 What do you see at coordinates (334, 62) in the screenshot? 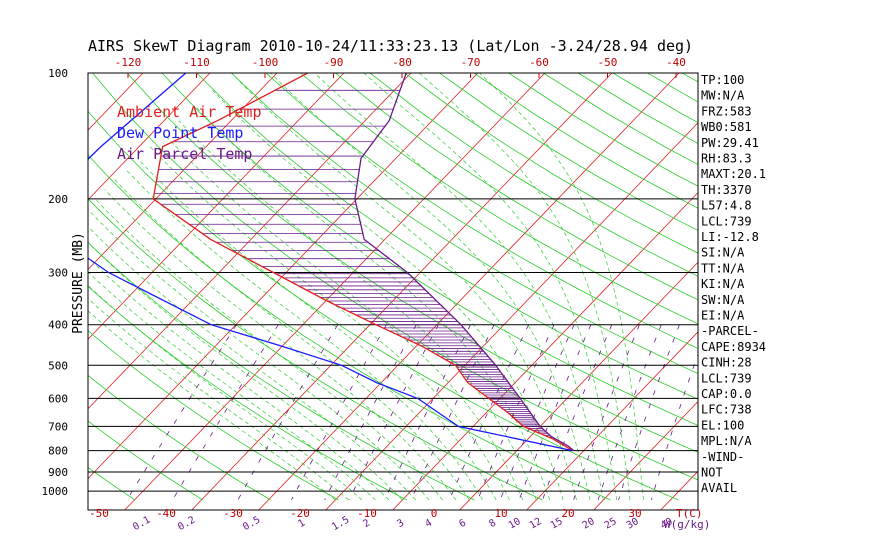
I see `top-temp-tick-label: -90` at bounding box center [334, 62].